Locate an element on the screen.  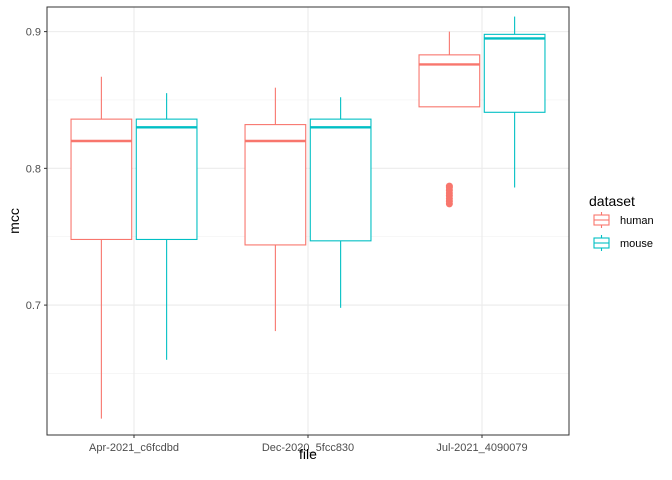
x-tick-label-1: Dec-2020_5fcc830 is located at coordinates (308, 448).